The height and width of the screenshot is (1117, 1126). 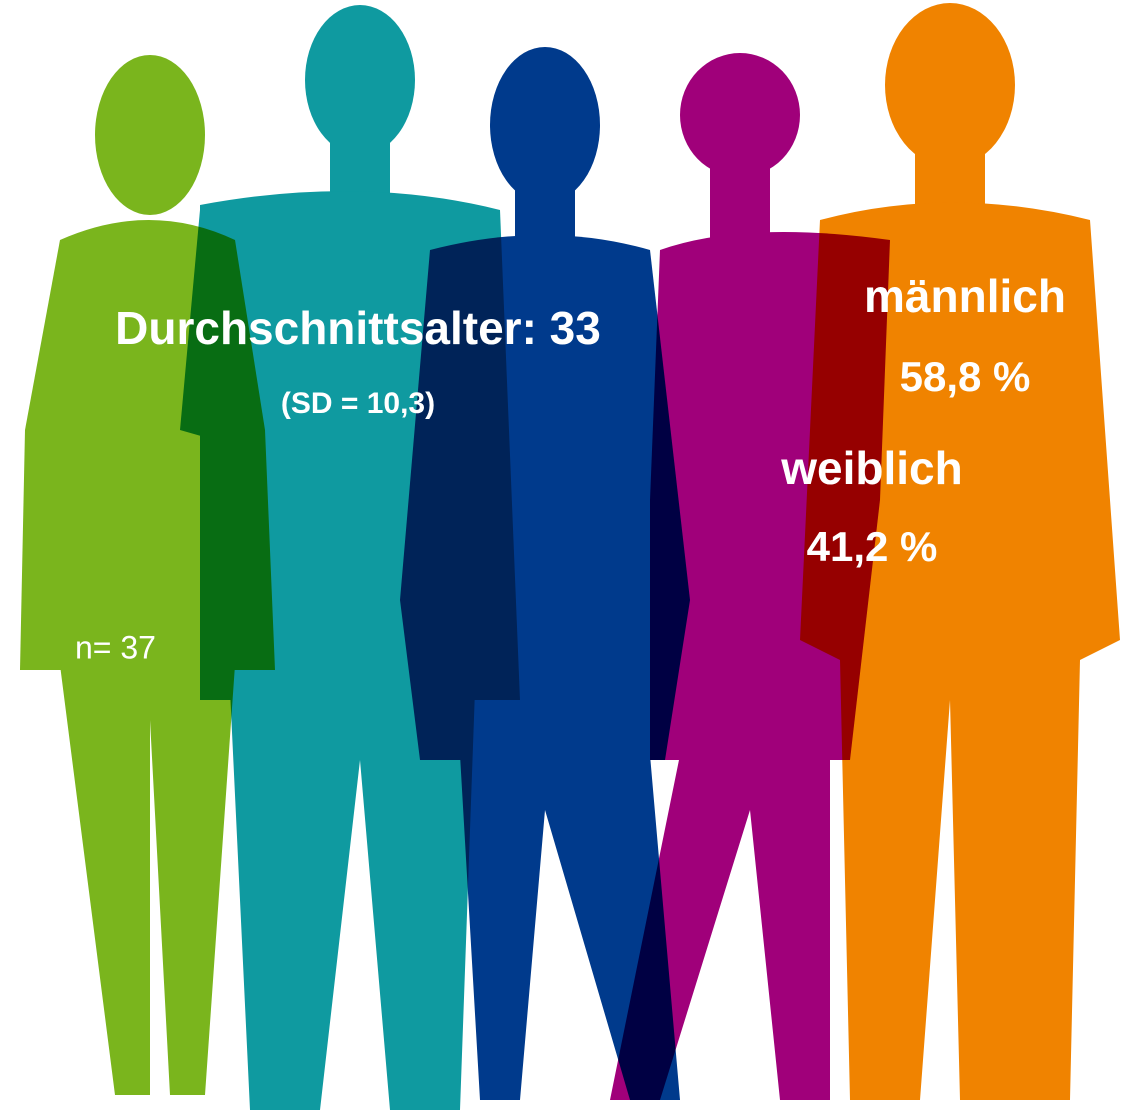 I want to click on age-sd: (SD = 10,3), so click(x=358, y=403).